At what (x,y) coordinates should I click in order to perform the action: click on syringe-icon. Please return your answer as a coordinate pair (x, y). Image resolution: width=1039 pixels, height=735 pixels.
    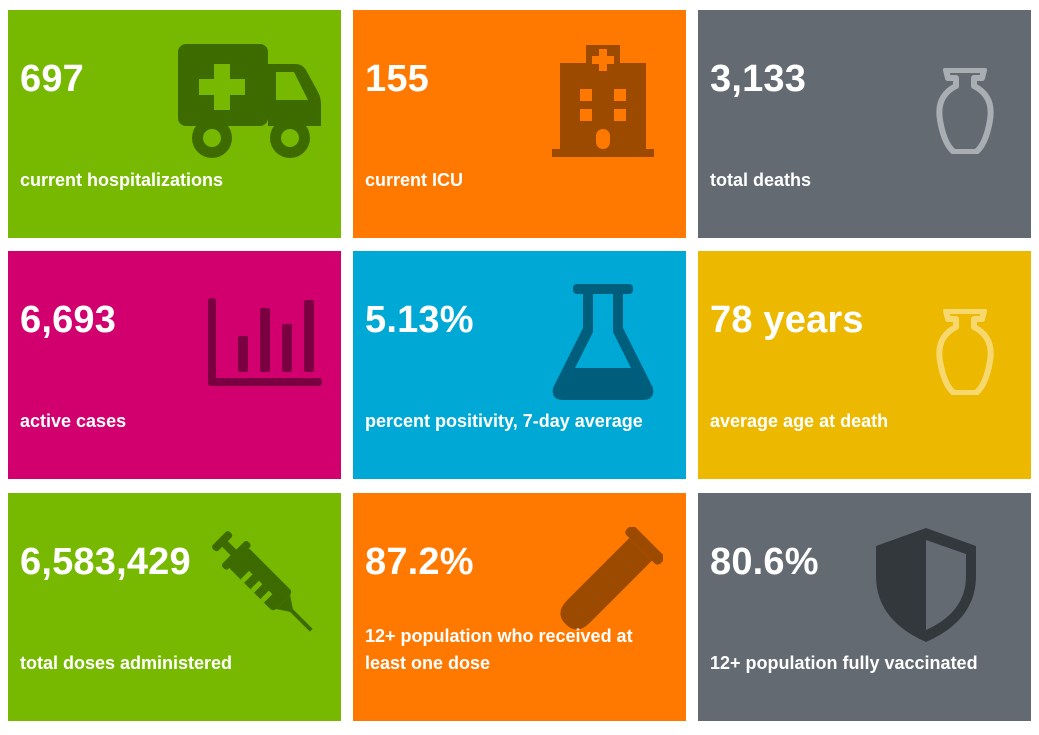
    Looking at the image, I should click on (266, 585).